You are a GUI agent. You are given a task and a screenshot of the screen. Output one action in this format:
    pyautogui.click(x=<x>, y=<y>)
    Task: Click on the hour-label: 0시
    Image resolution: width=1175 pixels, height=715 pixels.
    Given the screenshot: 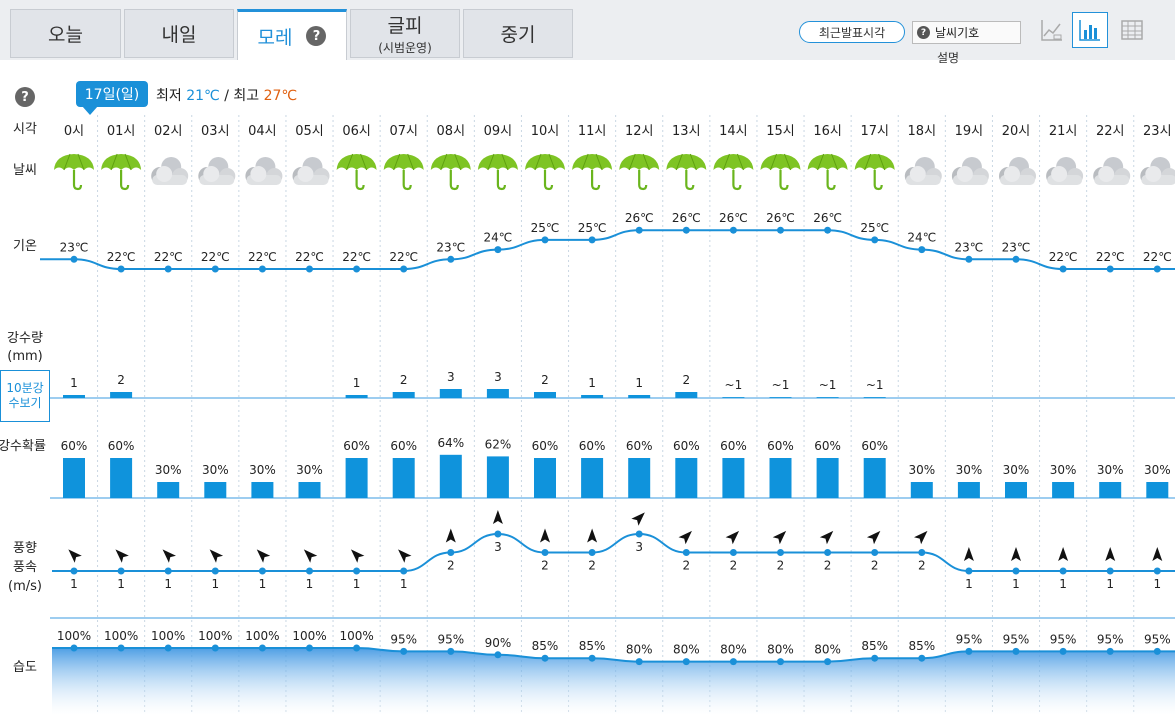 What is the action you would take?
    pyautogui.click(x=74, y=131)
    